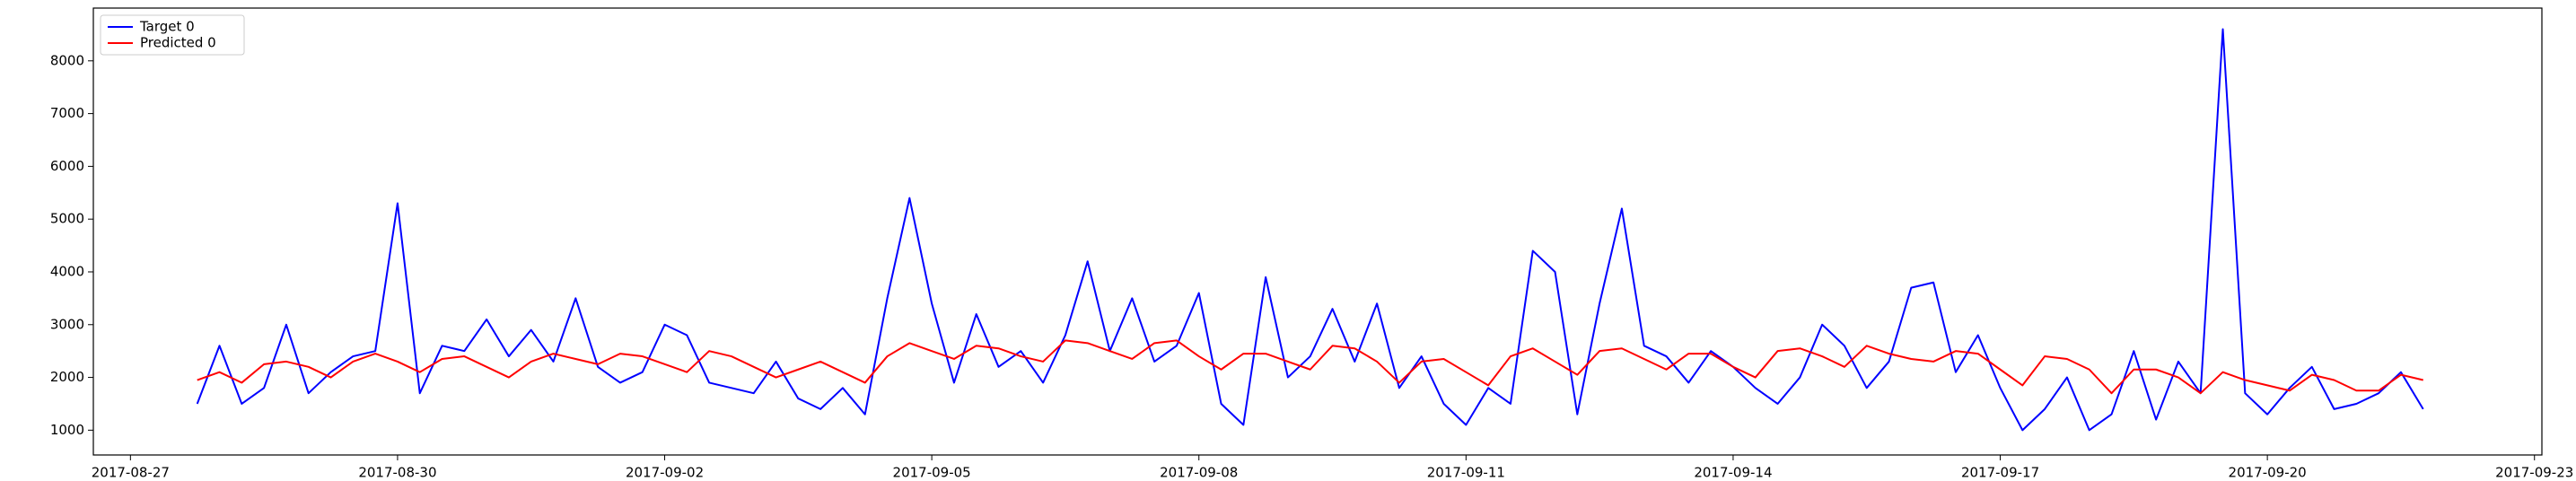 The image size is (2576, 481). I want to click on x-tick-label: 2017-09-23, so click(2534, 473).